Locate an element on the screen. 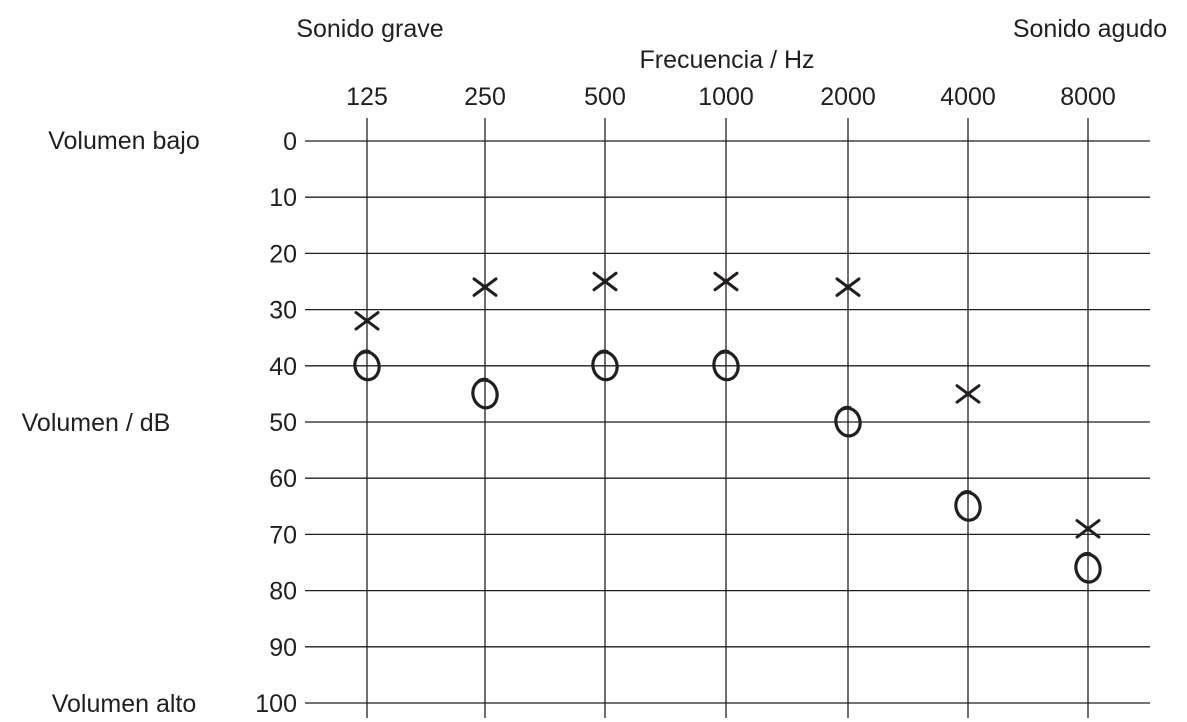 The image size is (1187, 722). x-tick-label: 2000 is located at coordinates (848, 97).